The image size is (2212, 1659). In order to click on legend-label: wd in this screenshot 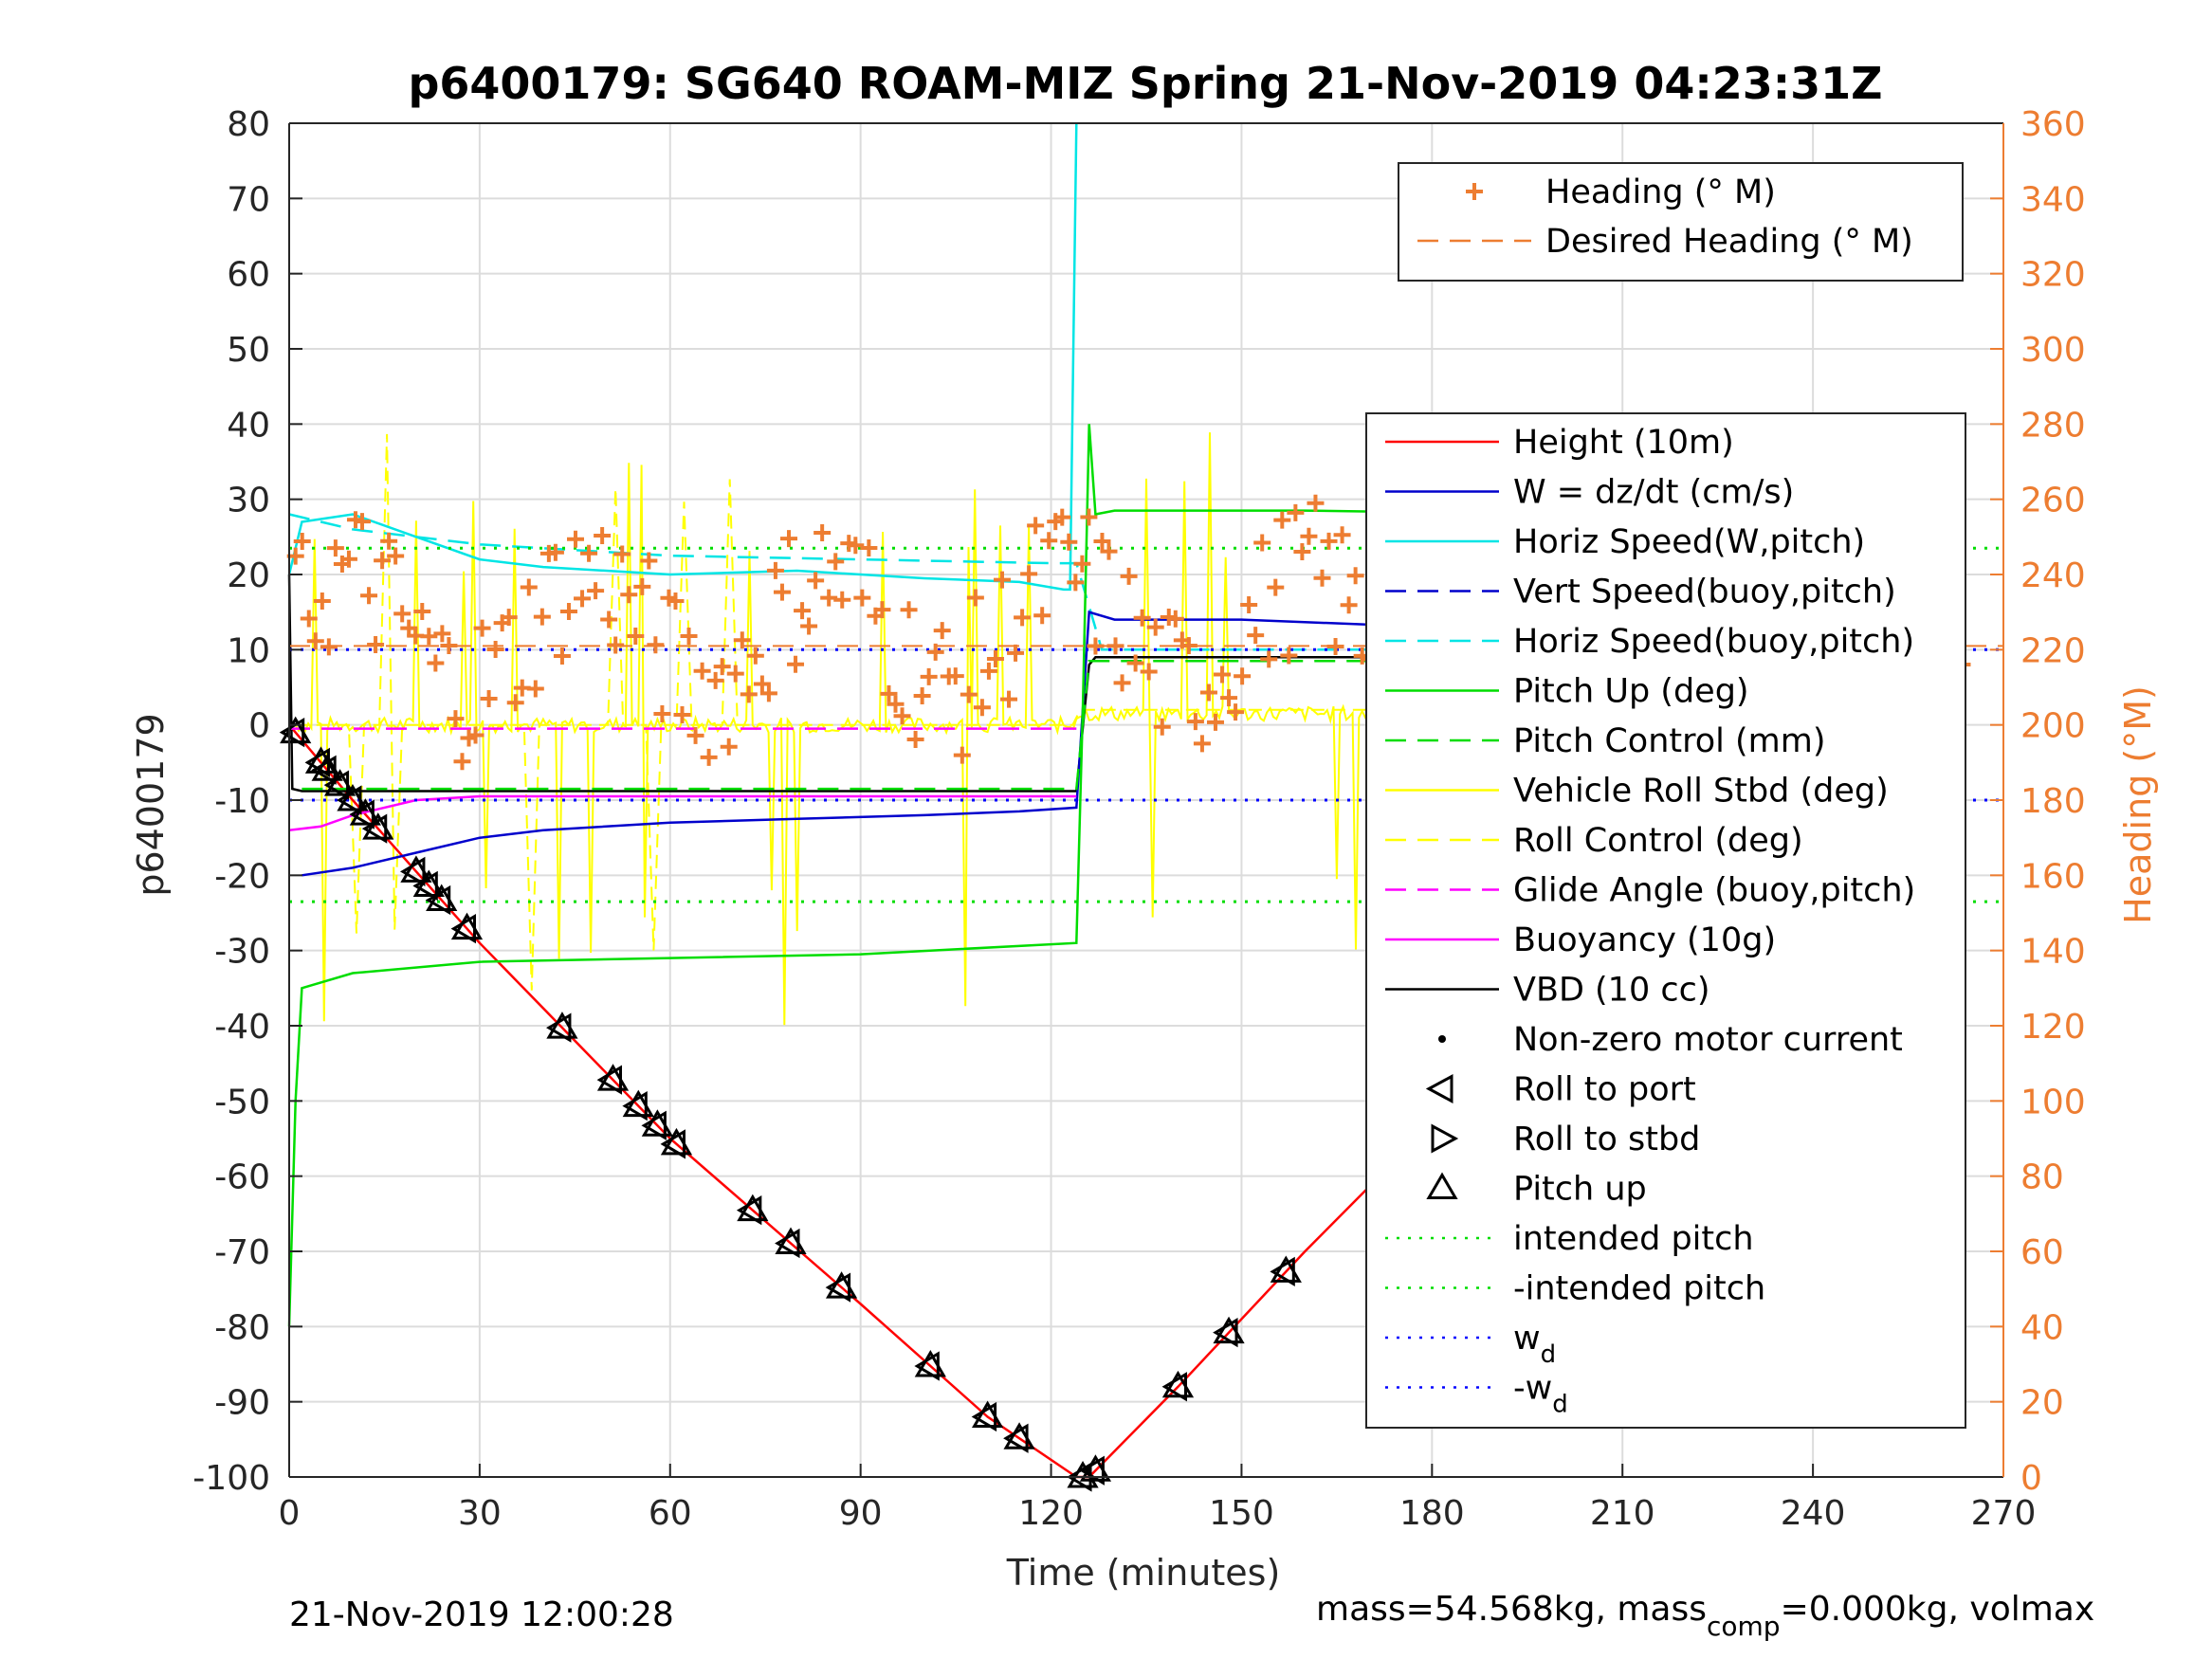, I will do `click(1534, 1344)`.